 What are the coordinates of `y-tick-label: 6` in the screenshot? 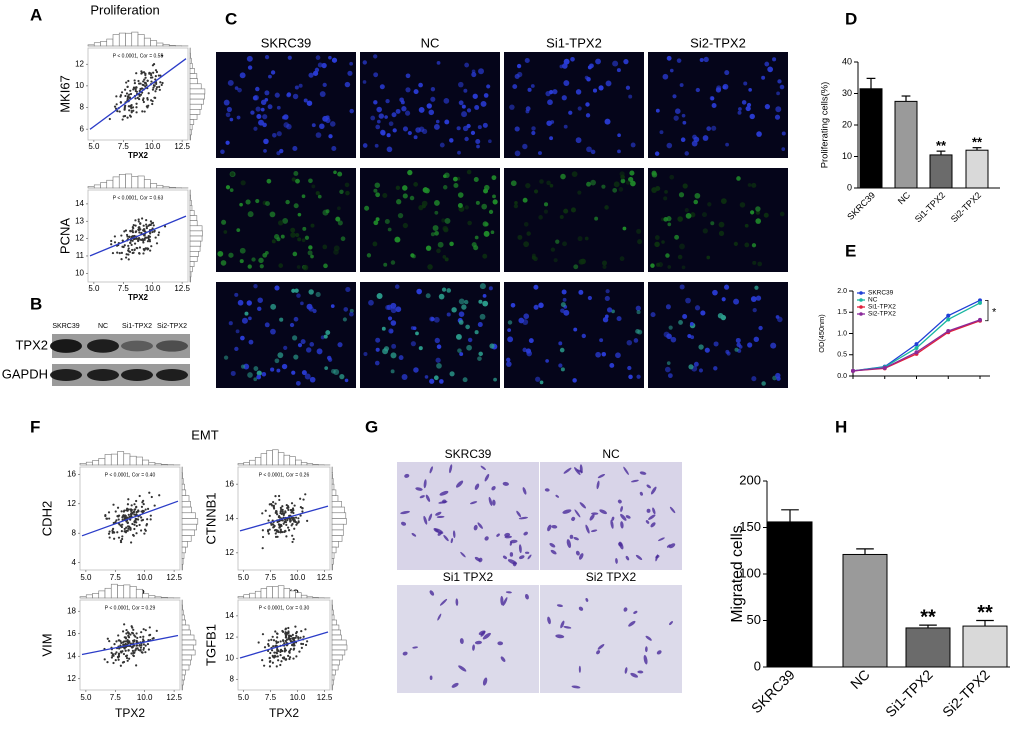 It's located at (82, 128).